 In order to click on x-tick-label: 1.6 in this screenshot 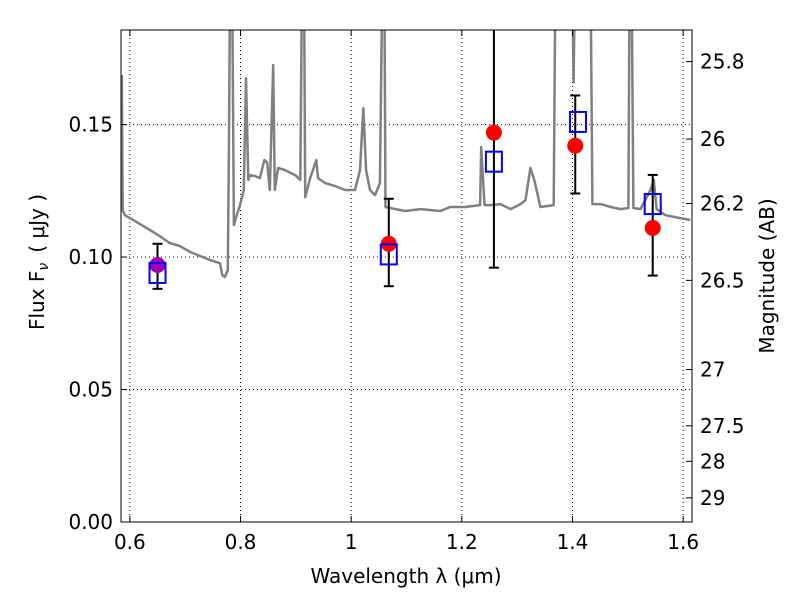, I will do `click(683, 542)`.